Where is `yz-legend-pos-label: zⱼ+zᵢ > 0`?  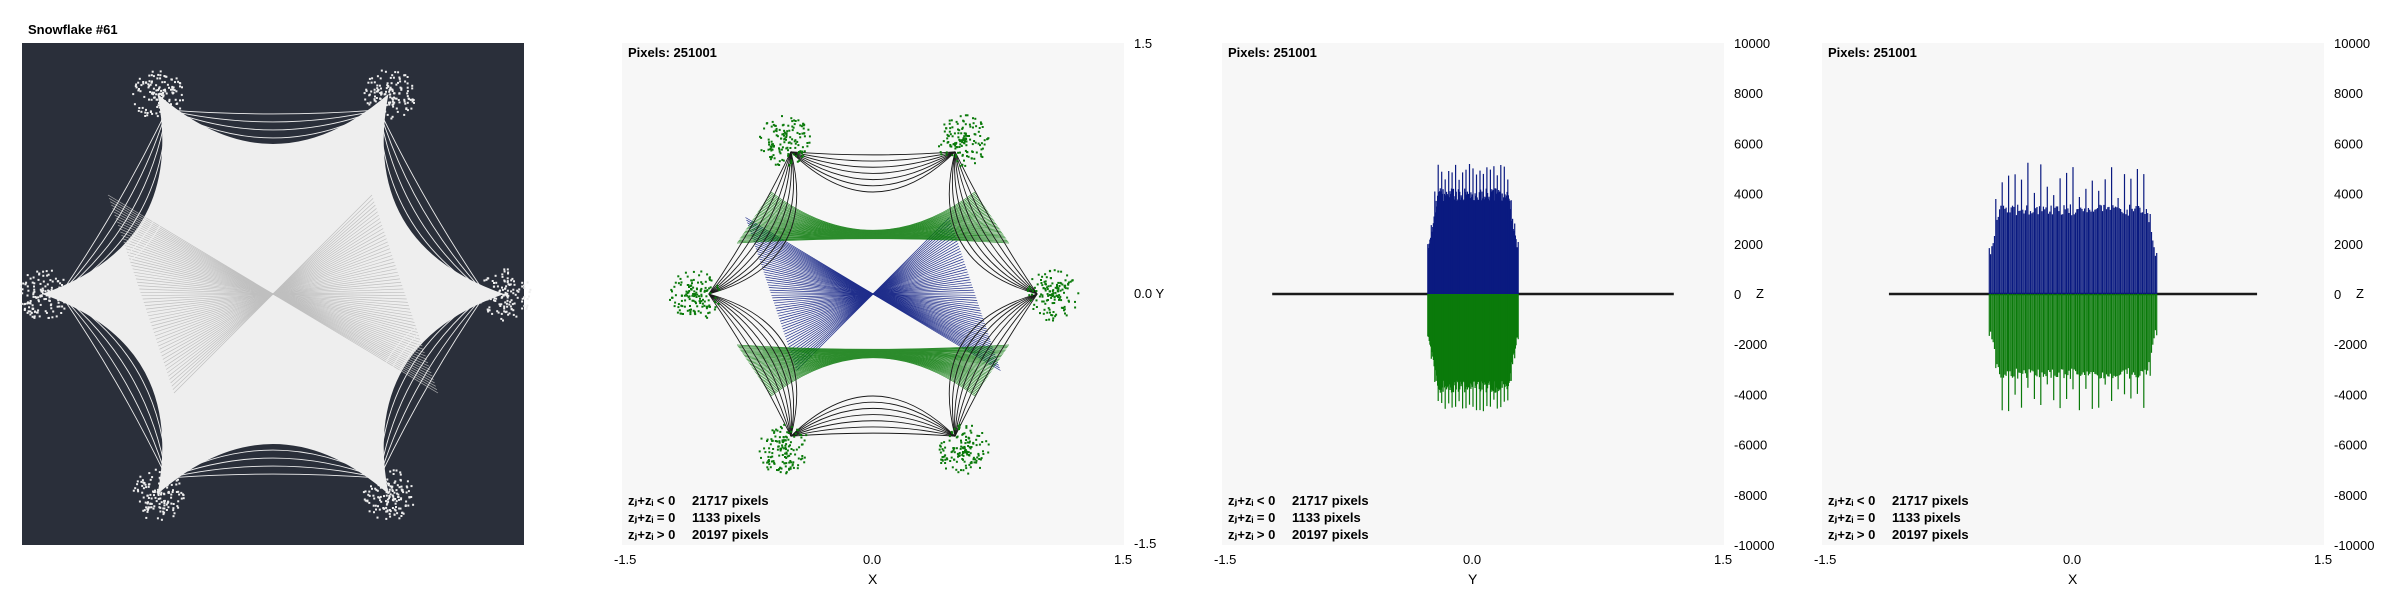
yz-legend-pos-label: zⱼ+zᵢ > 0 is located at coordinates (1251, 534).